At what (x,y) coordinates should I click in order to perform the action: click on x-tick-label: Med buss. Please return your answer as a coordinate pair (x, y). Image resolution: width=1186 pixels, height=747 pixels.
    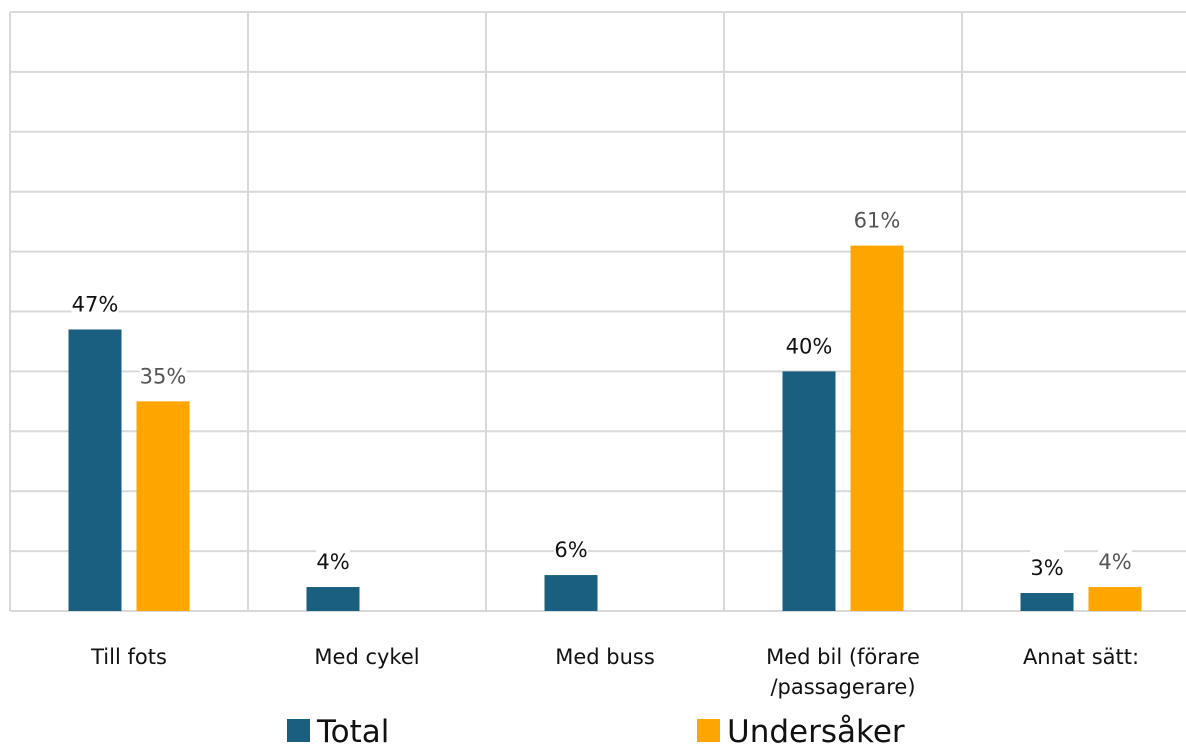
    Looking at the image, I should click on (605, 657).